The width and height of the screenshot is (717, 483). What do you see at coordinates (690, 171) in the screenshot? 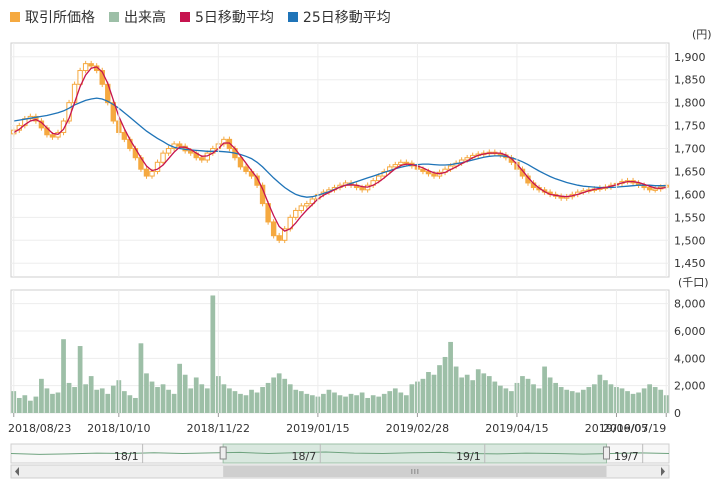
I see `price-tick-label: 1,650` at bounding box center [690, 171].